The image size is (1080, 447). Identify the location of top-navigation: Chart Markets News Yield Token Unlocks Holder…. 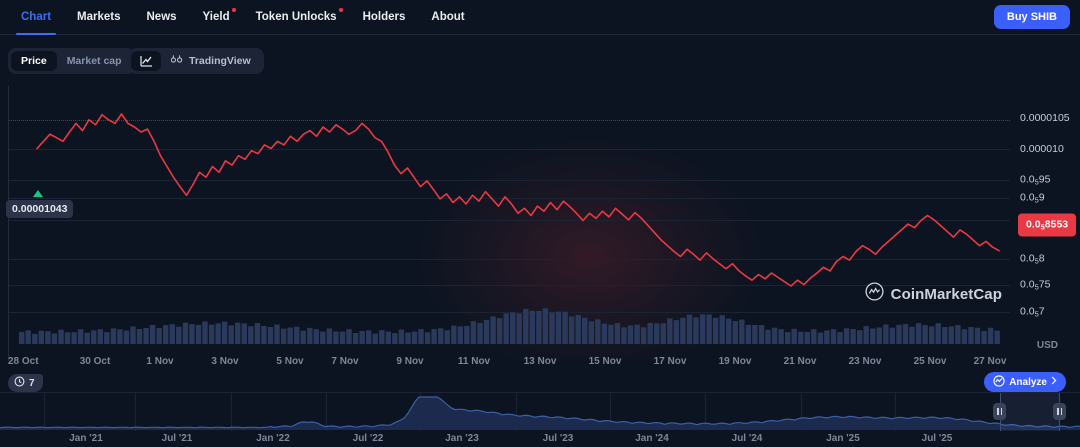
(540, 17).